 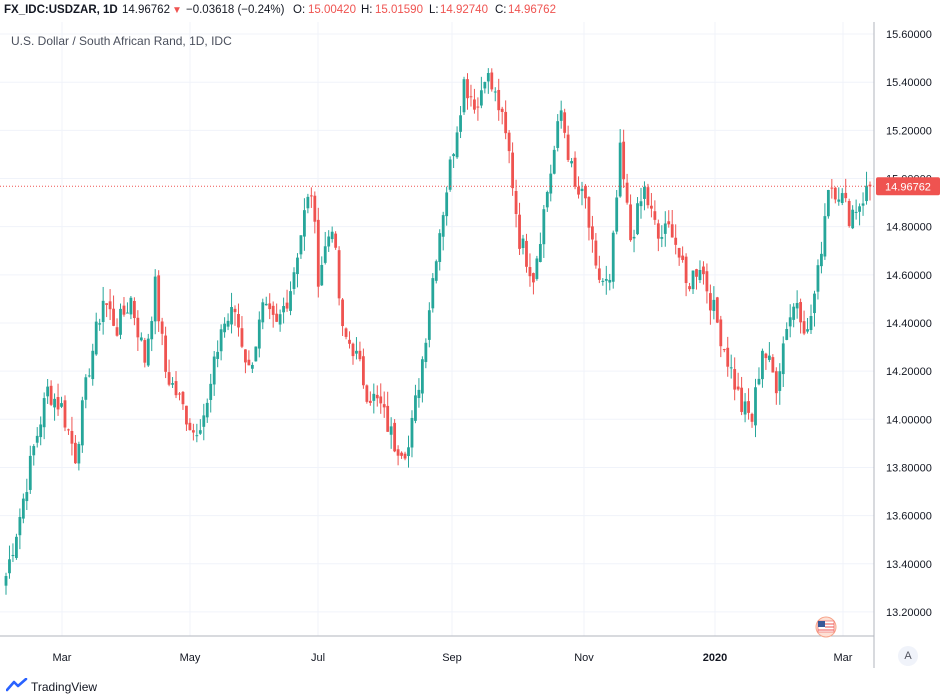 I want to click on y-tick-label: 15.20000, so click(x=909, y=131).